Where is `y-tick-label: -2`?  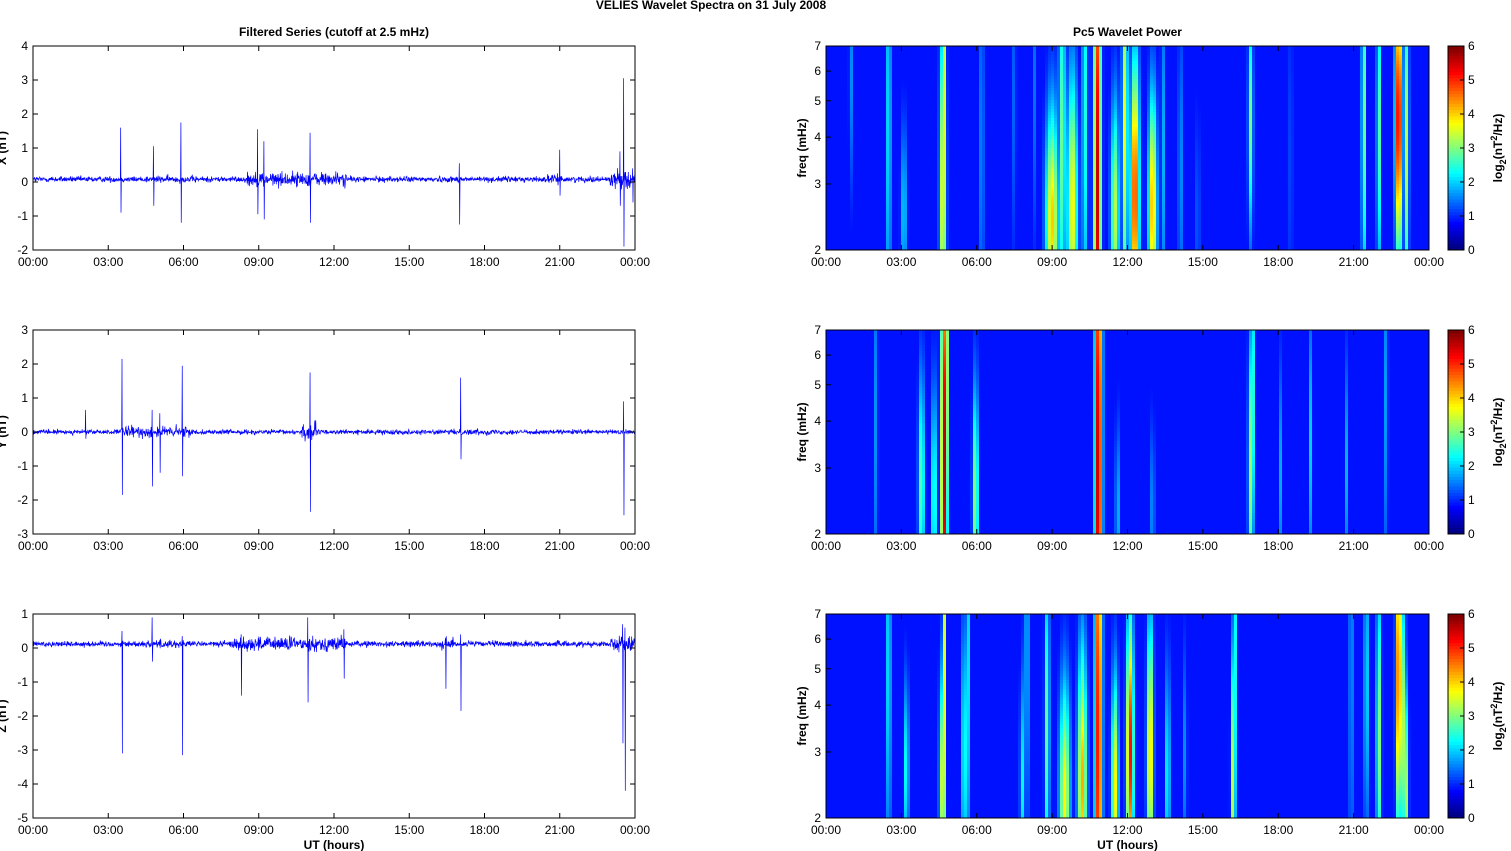
y-tick-label: -2 is located at coordinates (22, 716).